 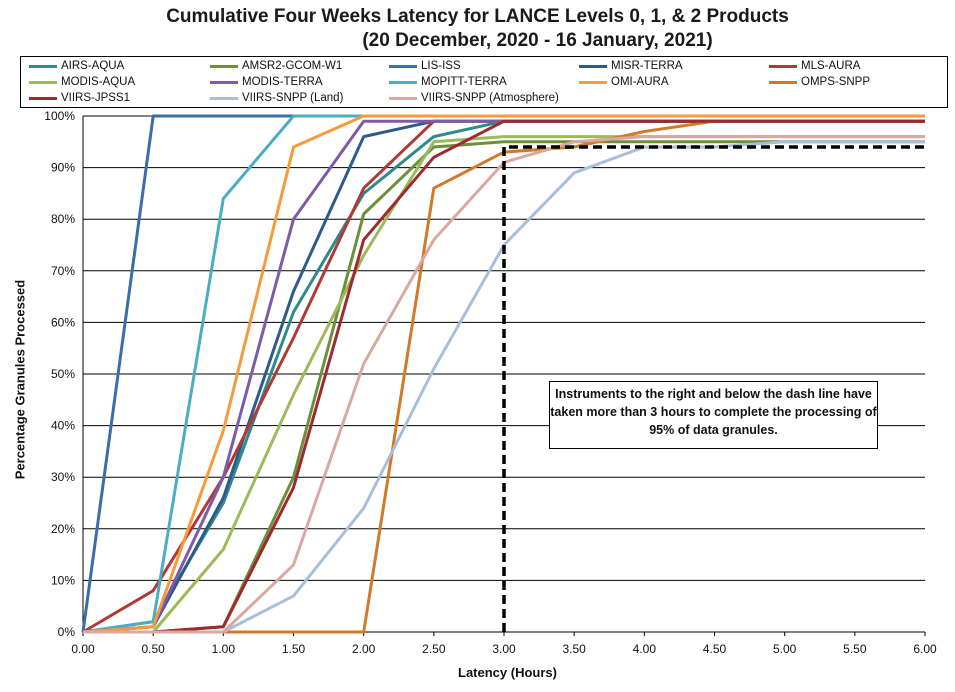 What do you see at coordinates (96, 98) in the screenshot?
I see `legend-label: VIIRS-JPSS1` at bounding box center [96, 98].